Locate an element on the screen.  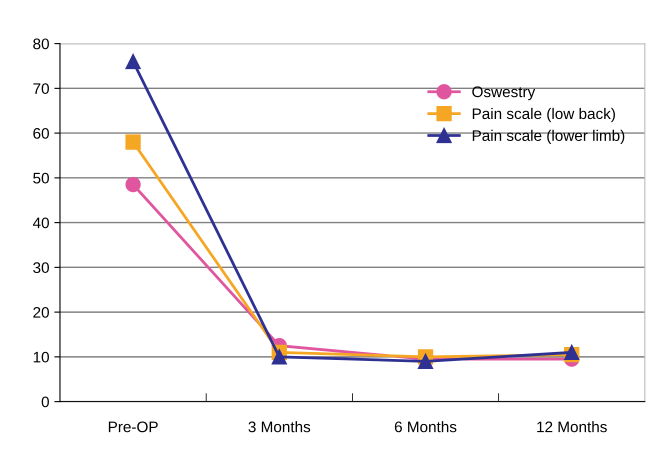
legend-label: Oswestry is located at coordinates (504, 93).